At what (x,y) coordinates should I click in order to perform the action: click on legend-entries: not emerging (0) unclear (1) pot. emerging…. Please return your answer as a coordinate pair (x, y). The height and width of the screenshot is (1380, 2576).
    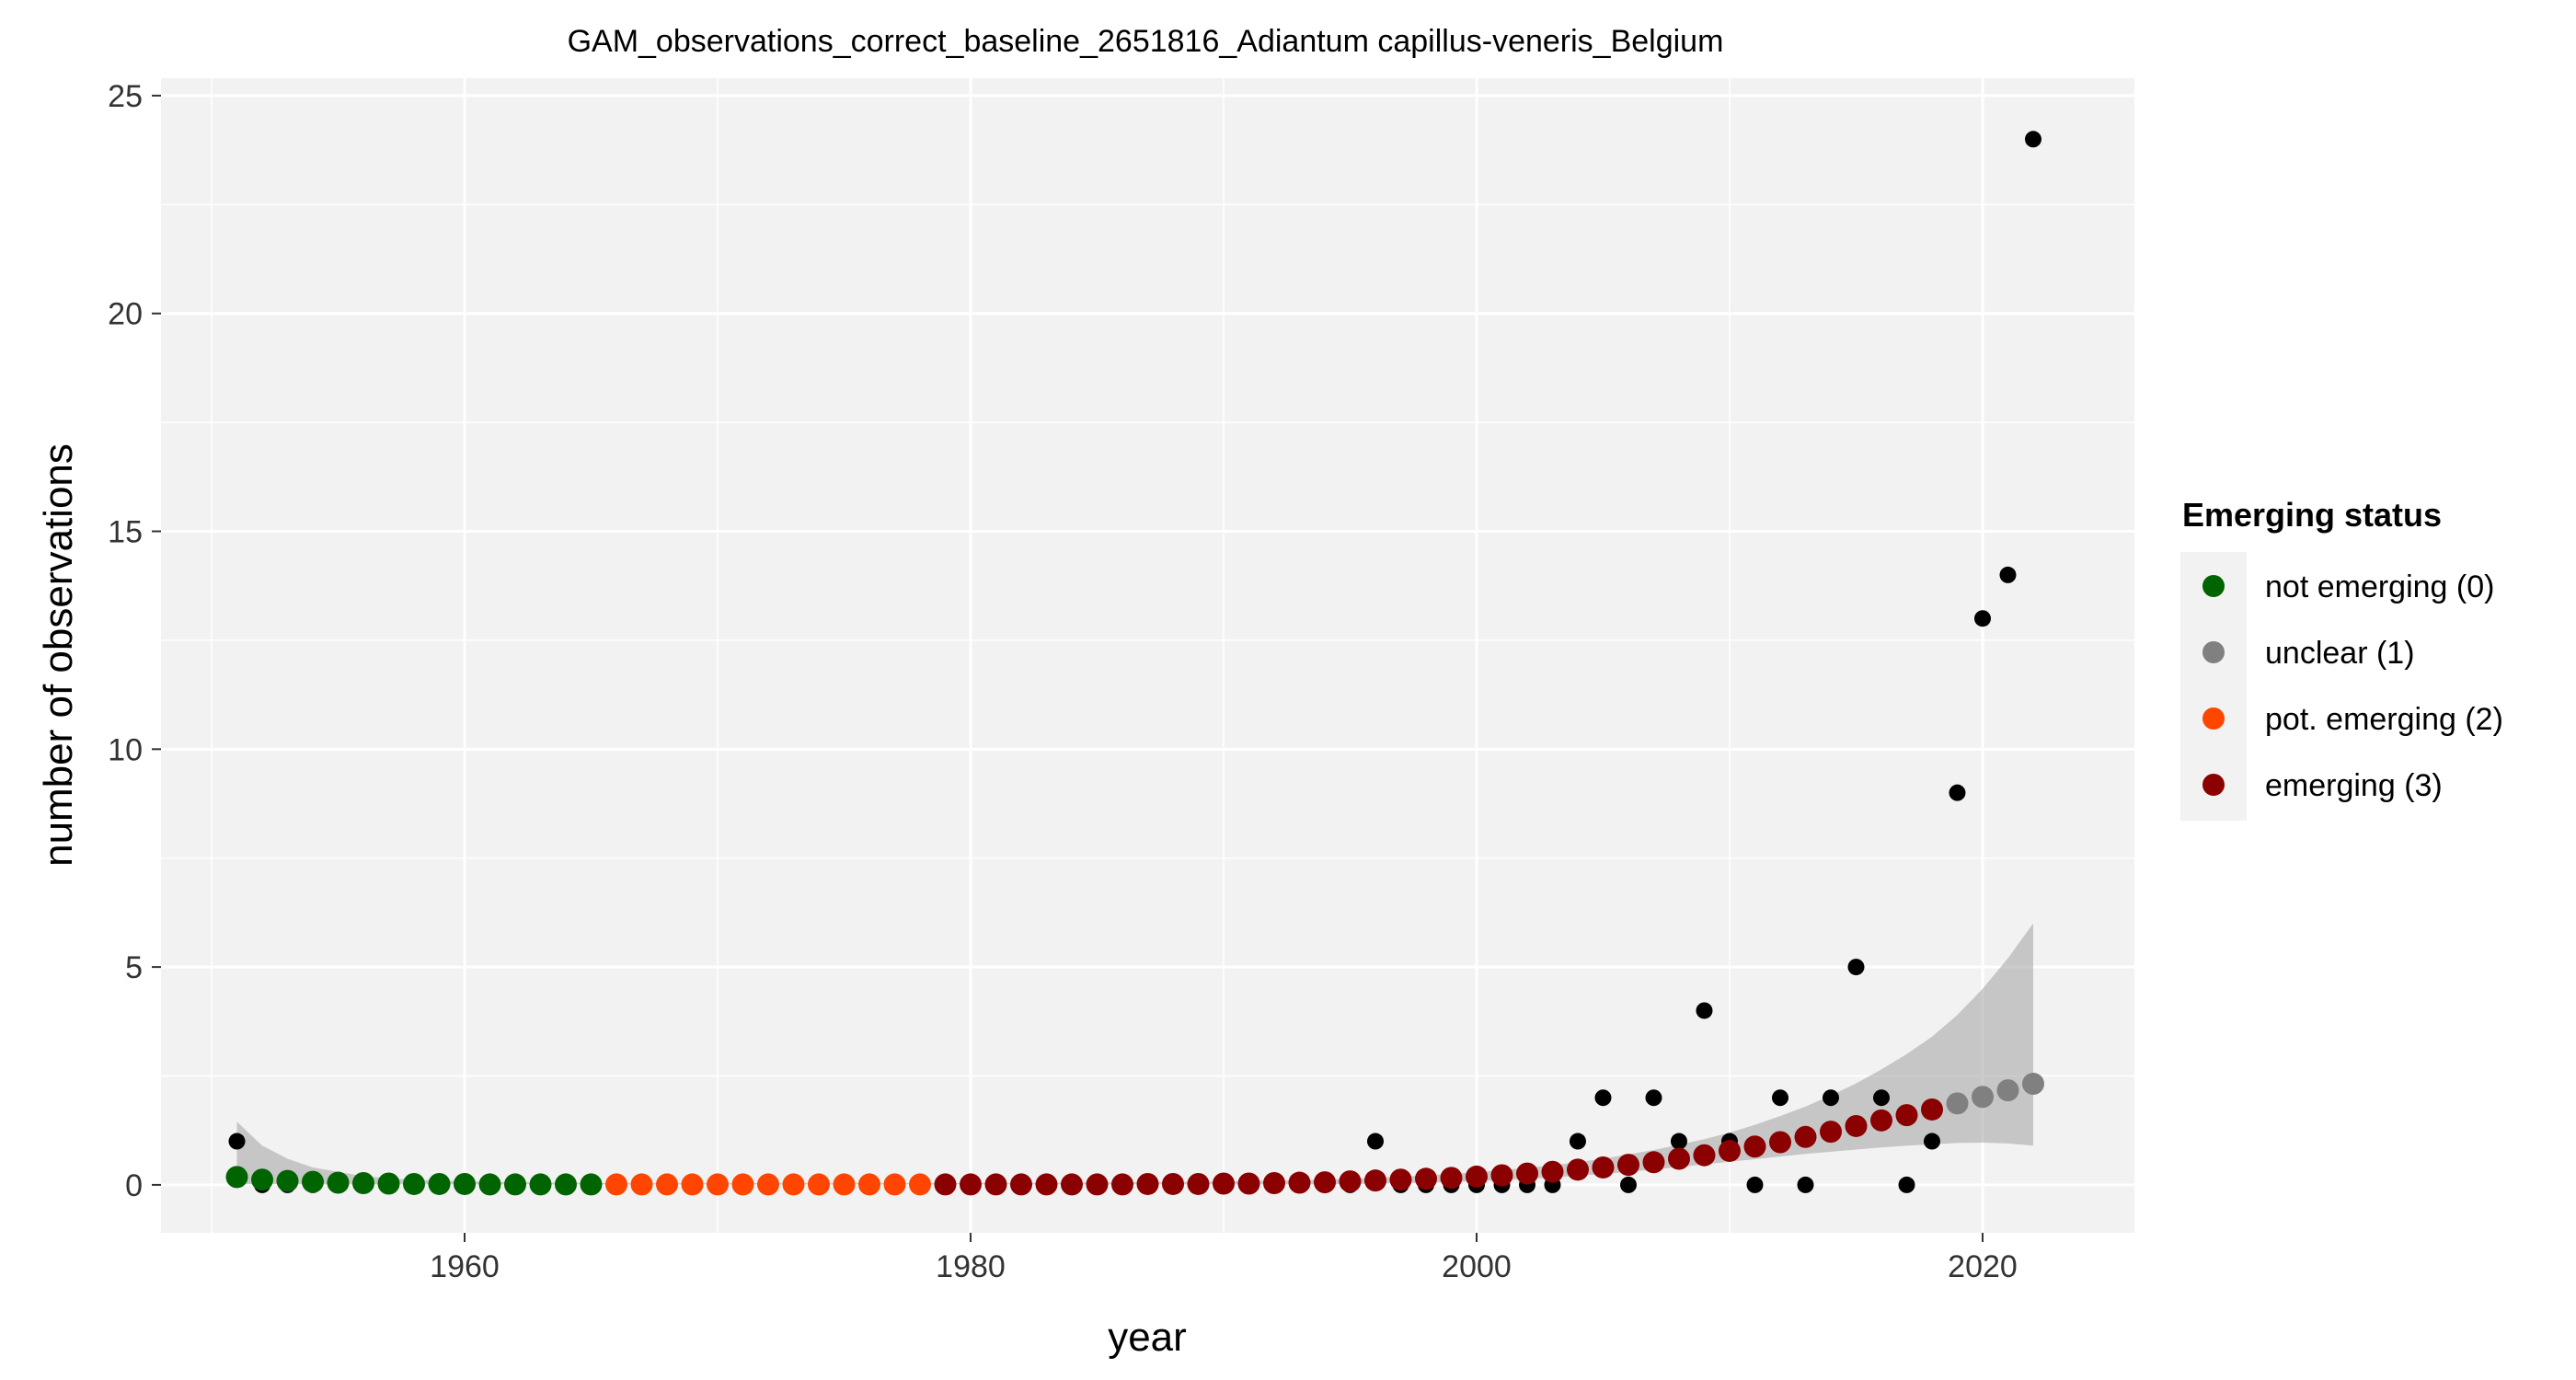
    Looking at the image, I should click on (2352, 686).